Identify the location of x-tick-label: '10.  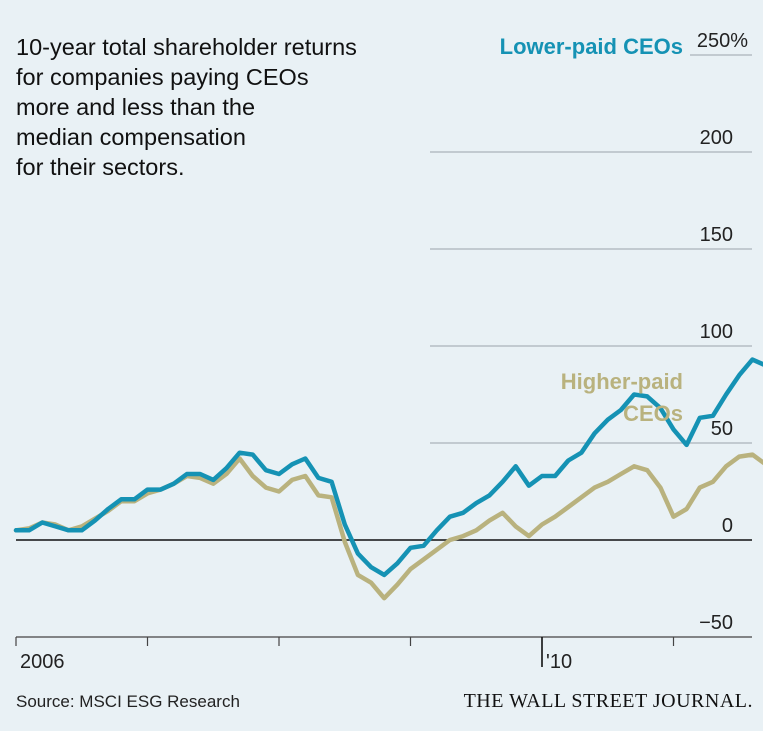
(559, 662).